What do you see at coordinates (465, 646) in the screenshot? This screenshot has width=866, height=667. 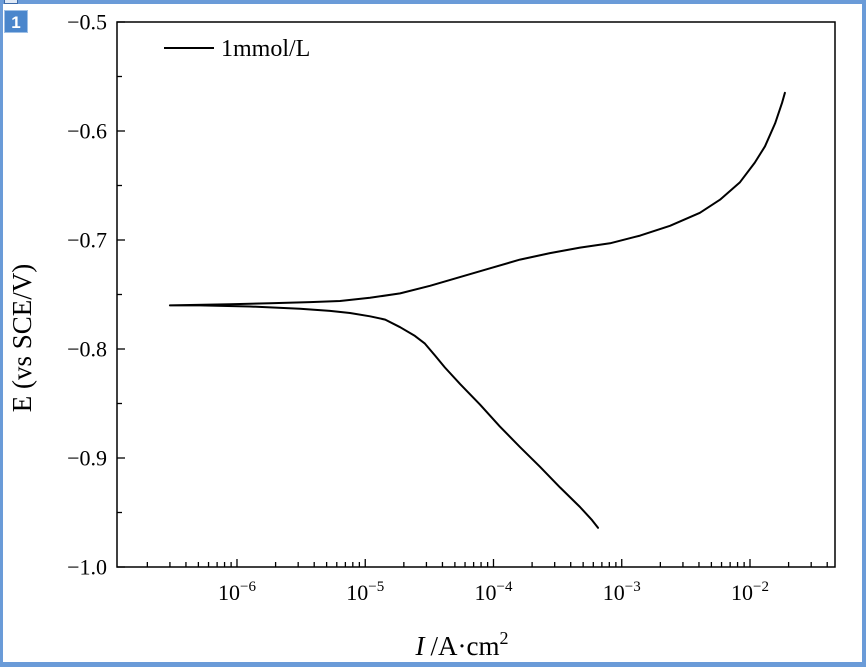 I see `x-axis-title-unit: /A·cm` at bounding box center [465, 646].